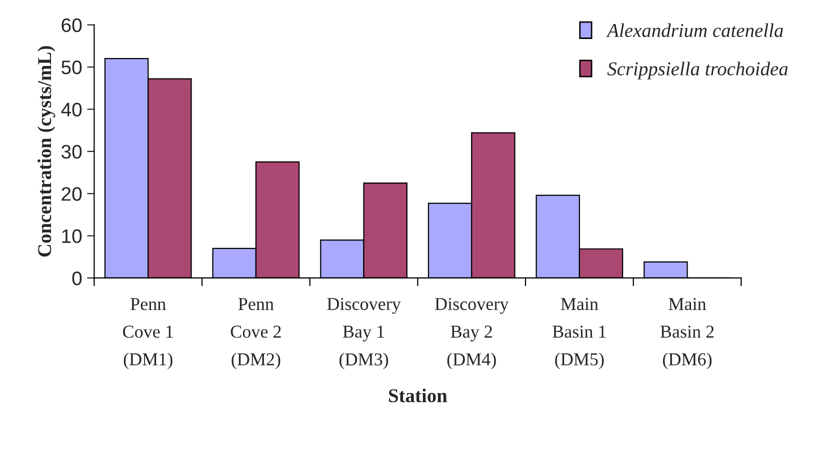 The image size is (819, 452). I want to click on x-tick-label: Main Basin 2 (DM6), so click(687, 334).